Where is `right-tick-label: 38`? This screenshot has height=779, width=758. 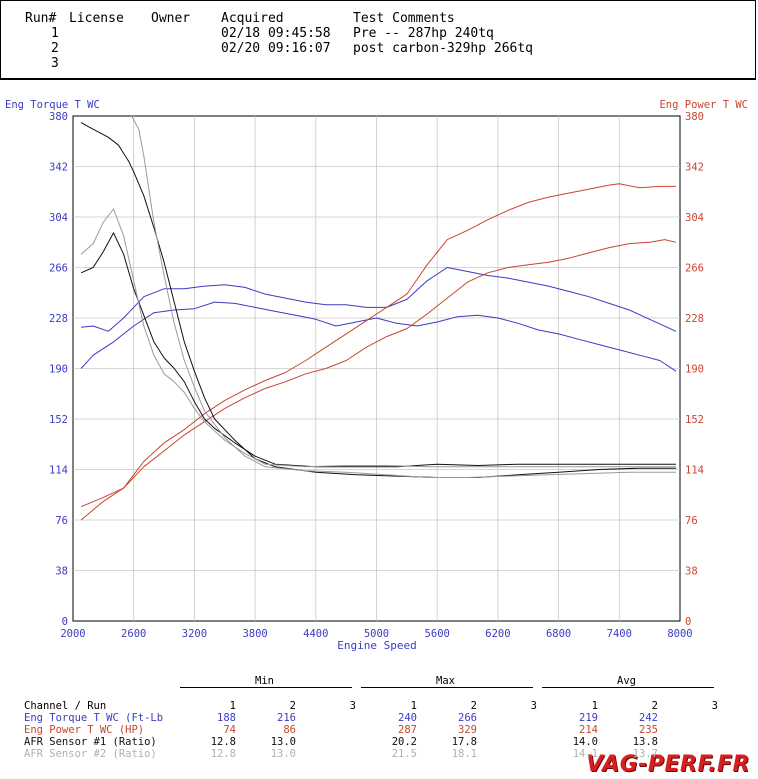
right-tick-label: 38 is located at coordinates (691, 572).